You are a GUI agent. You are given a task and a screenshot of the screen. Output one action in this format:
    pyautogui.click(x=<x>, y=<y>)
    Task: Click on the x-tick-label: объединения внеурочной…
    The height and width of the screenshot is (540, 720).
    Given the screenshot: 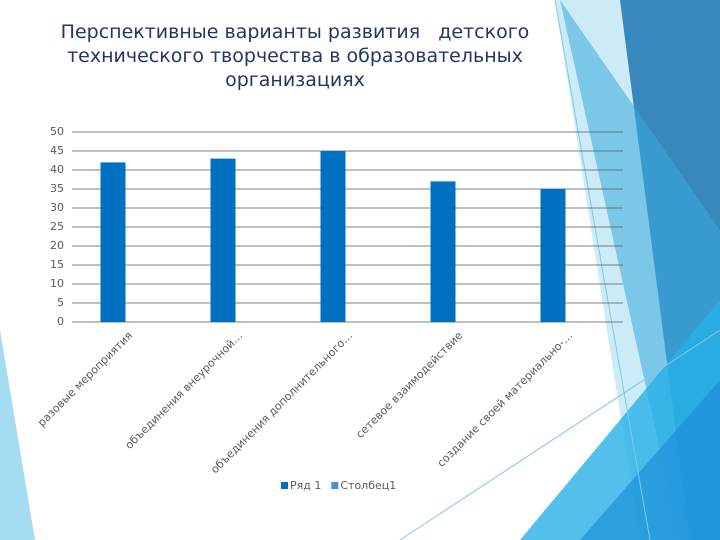 What is the action you would take?
    pyautogui.click(x=184, y=390)
    